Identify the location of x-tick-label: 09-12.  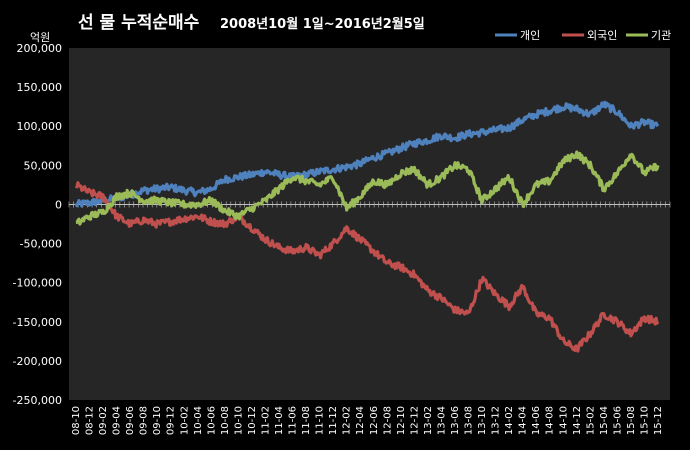
(171, 420).